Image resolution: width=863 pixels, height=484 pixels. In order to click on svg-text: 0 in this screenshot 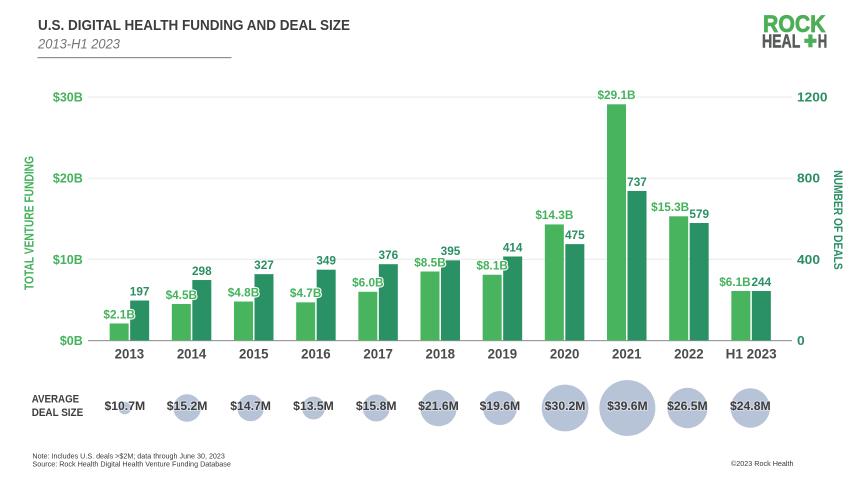, I will do `click(801, 341)`.